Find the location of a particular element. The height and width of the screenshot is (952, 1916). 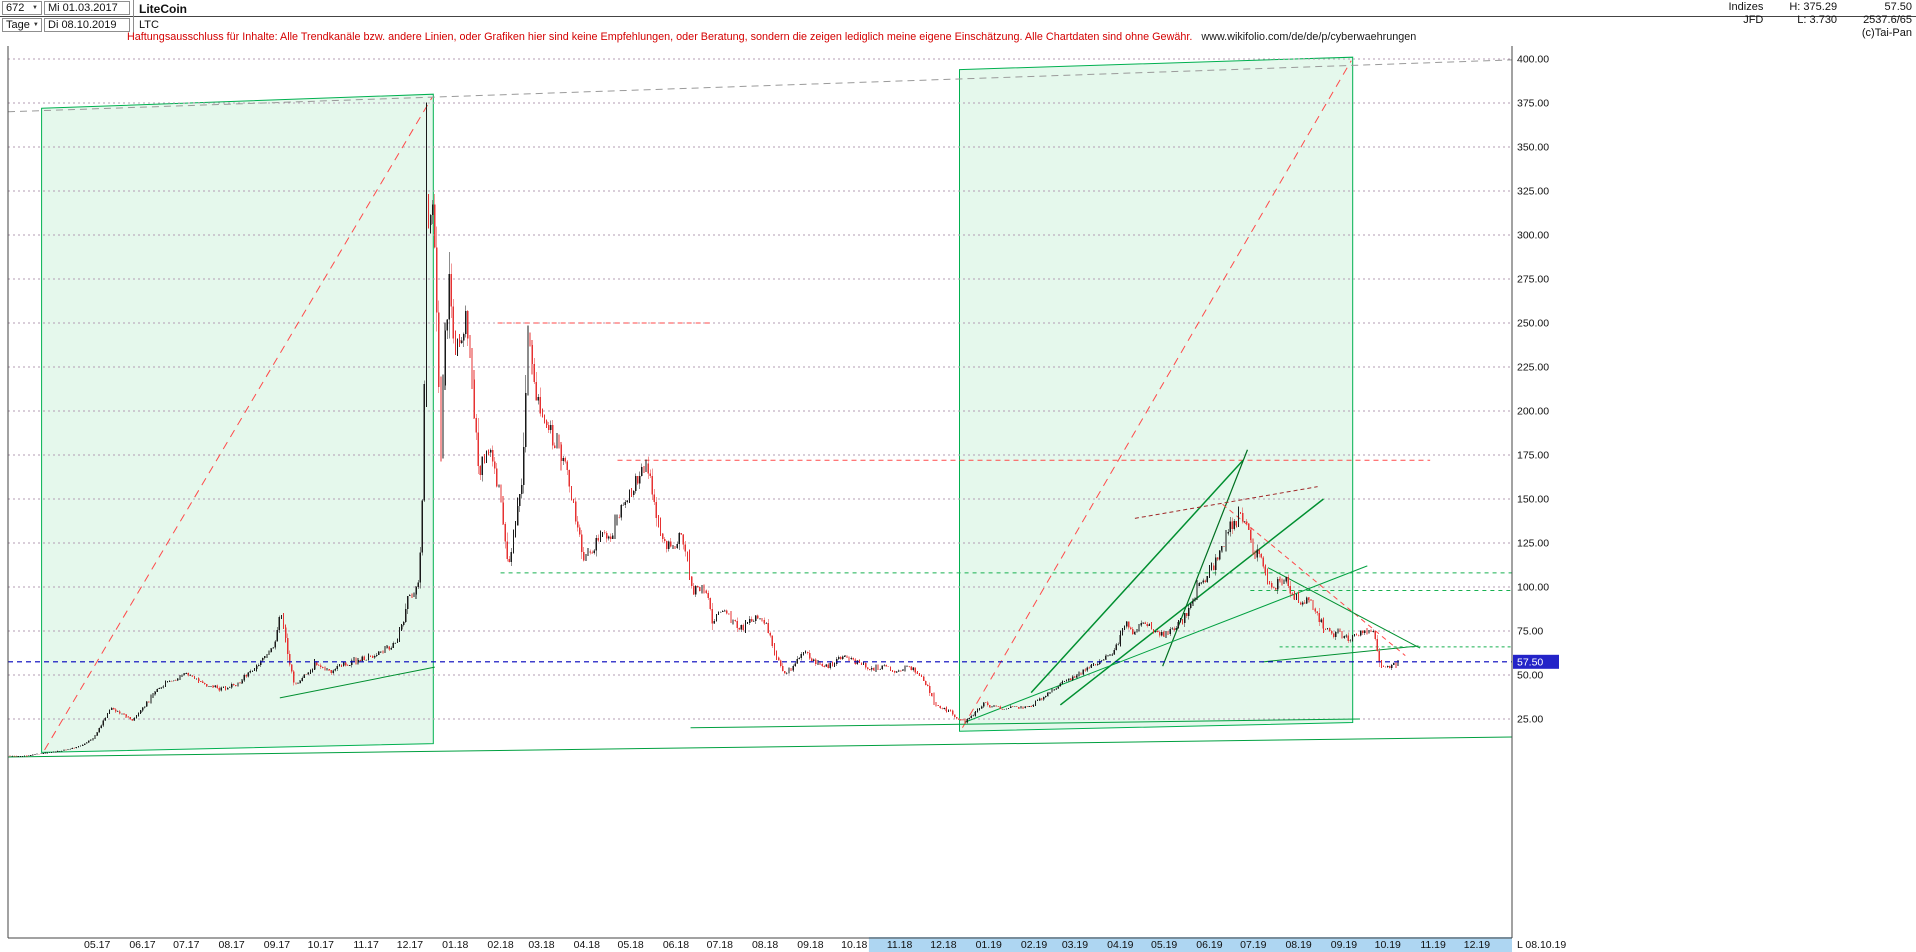

y-tick-label: 125.00 is located at coordinates (1533, 544).